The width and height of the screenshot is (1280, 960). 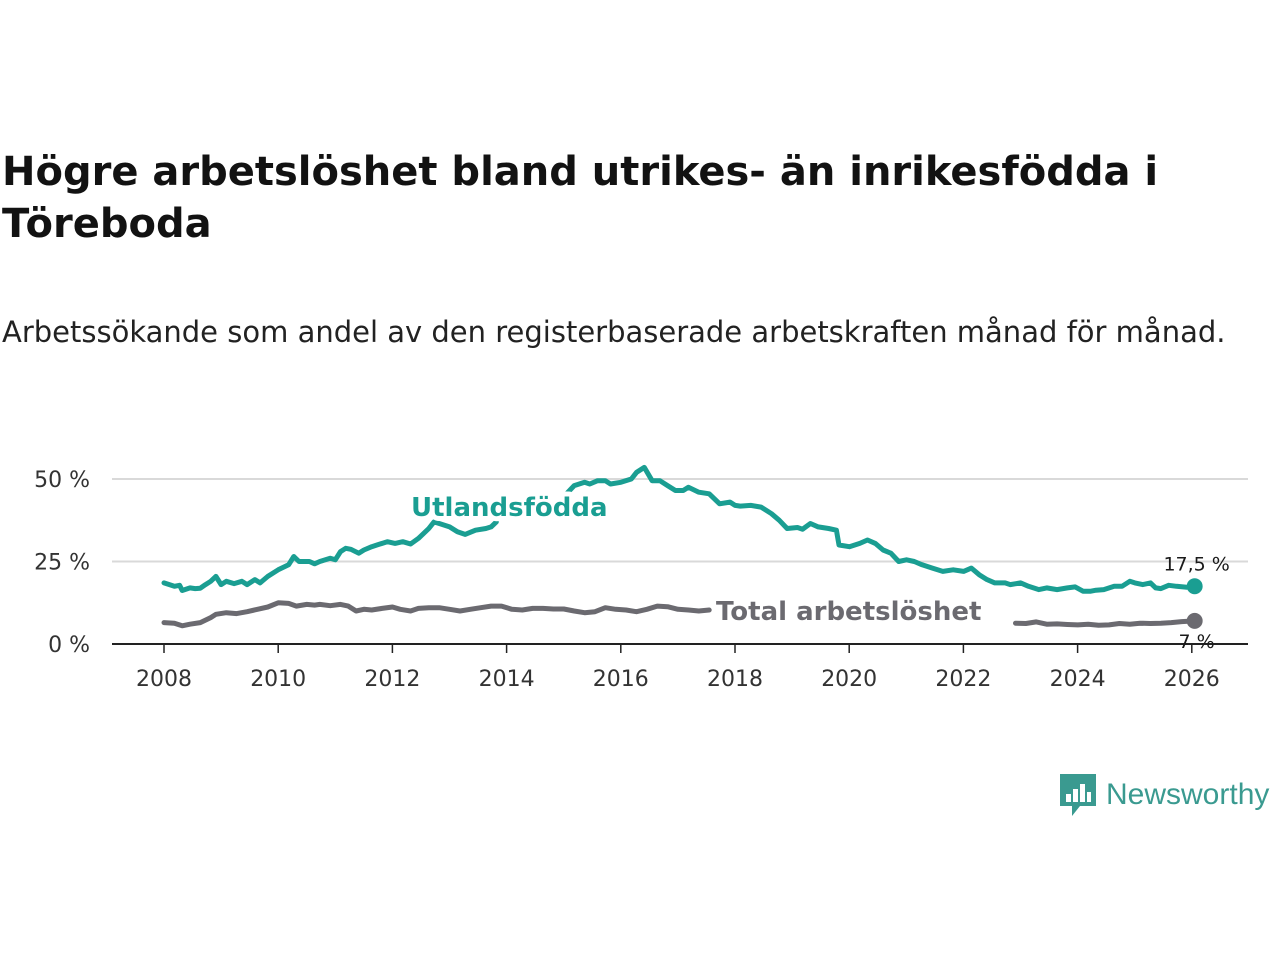 What do you see at coordinates (1197, 642) in the screenshot?
I see `end-value-label: 7 %` at bounding box center [1197, 642].